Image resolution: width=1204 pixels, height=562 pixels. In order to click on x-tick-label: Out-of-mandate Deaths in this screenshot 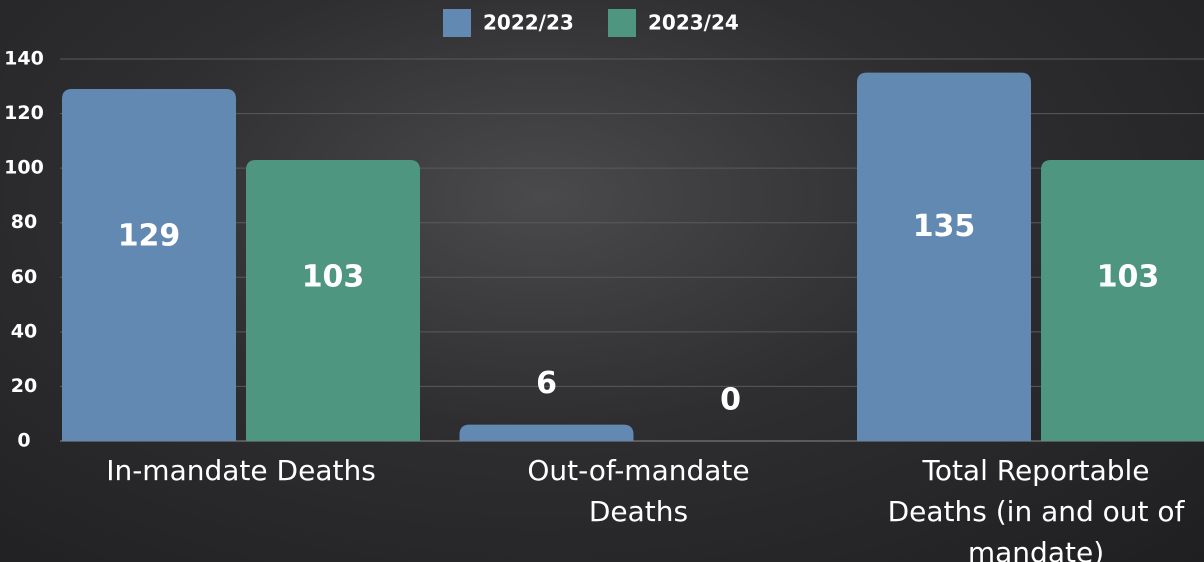, I will do `click(638, 491)`.